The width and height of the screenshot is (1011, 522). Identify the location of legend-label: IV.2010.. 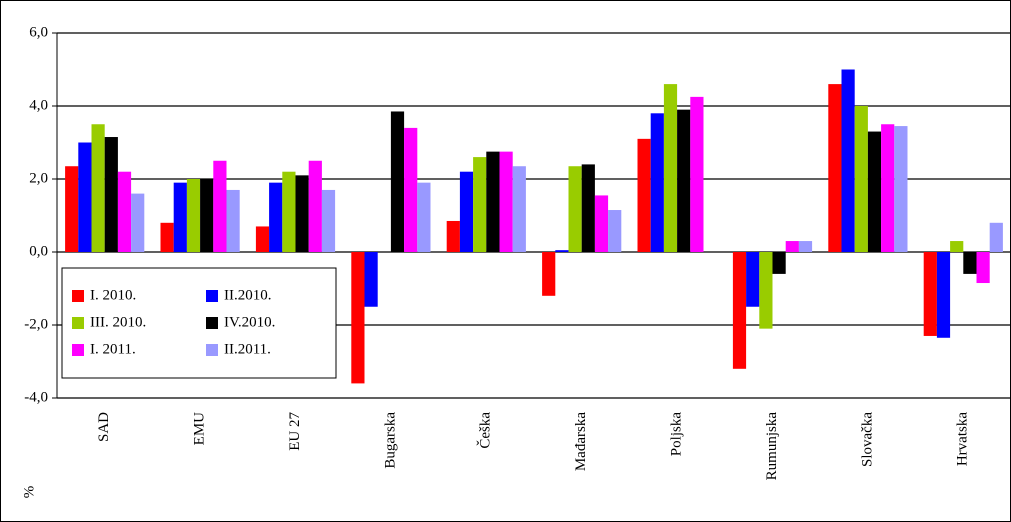
(249, 322).